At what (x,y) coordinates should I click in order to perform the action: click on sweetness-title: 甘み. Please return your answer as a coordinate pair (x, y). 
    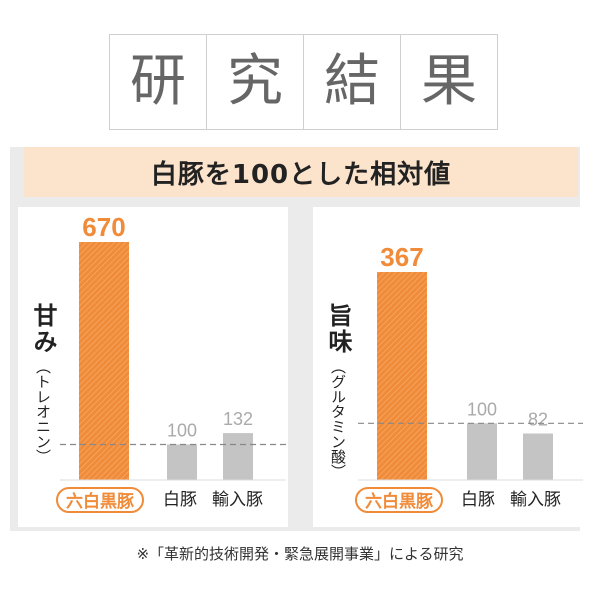
    Looking at the image, I should click on (43, 329).